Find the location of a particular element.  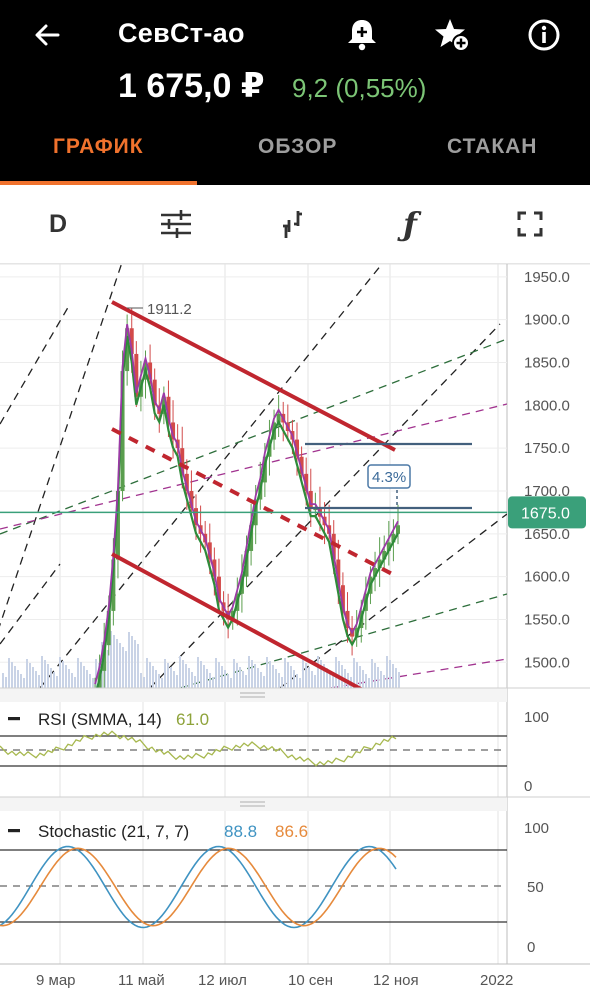

tab-orderbook: СТАКАН is located at coordinates (492, 146).